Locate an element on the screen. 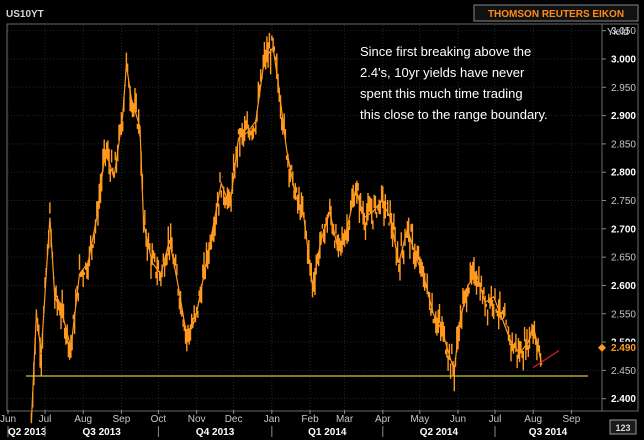  quarter-label: Q2 2014 is located at coordinates (439, 432).